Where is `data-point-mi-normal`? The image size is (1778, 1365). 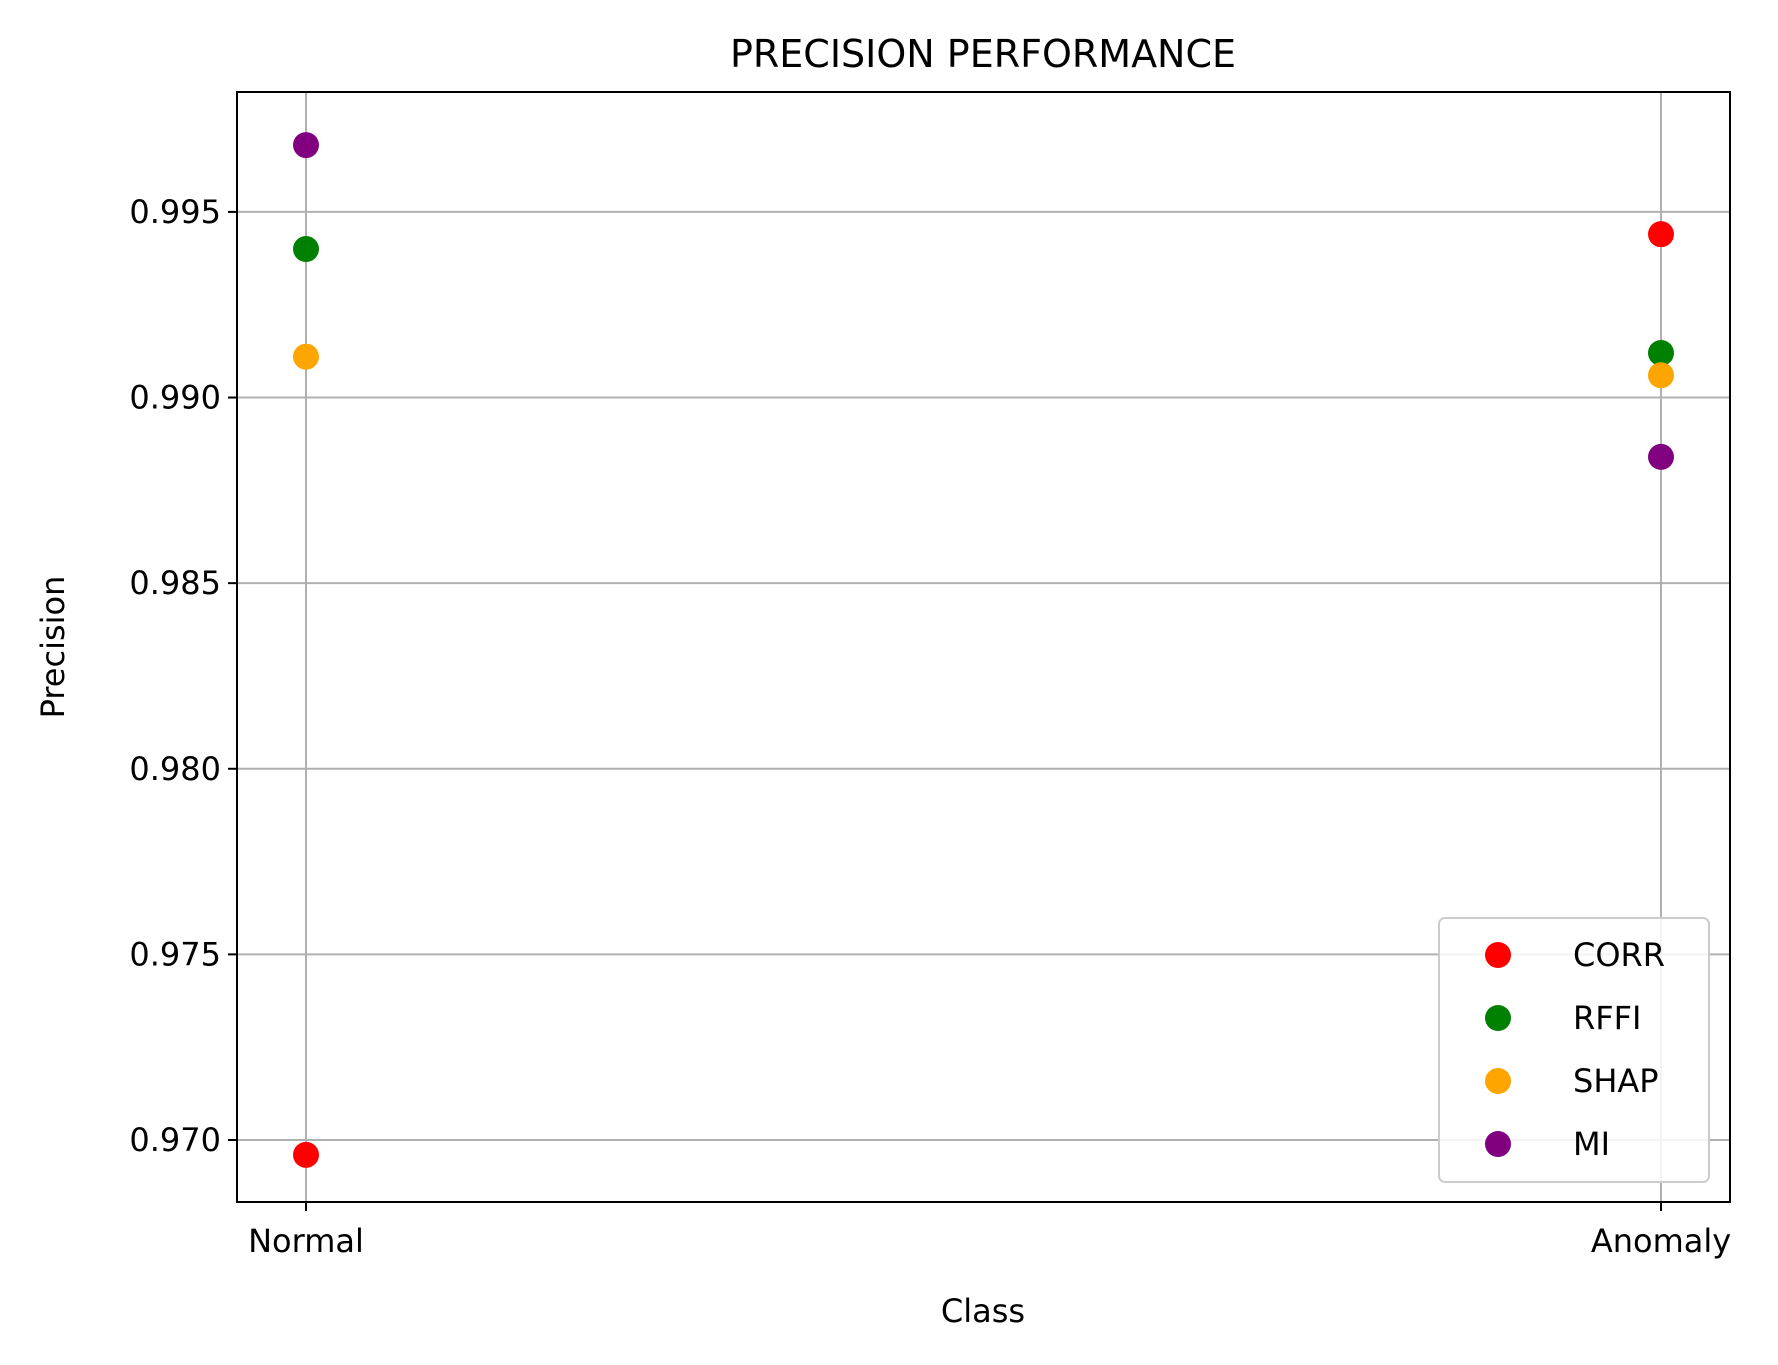
data-point-mi-normal is located at coordinates (306, 145).